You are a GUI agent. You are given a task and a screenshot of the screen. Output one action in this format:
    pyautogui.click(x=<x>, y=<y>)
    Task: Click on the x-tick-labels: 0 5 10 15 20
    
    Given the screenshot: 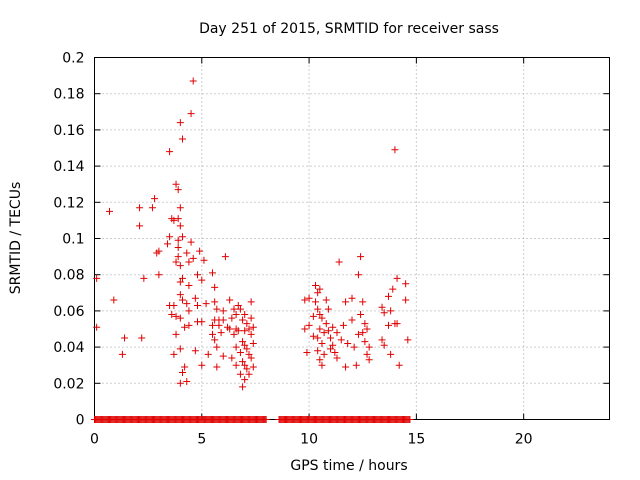 What is the action you would take?
    pyautogui.click(x=311, y=440)
    